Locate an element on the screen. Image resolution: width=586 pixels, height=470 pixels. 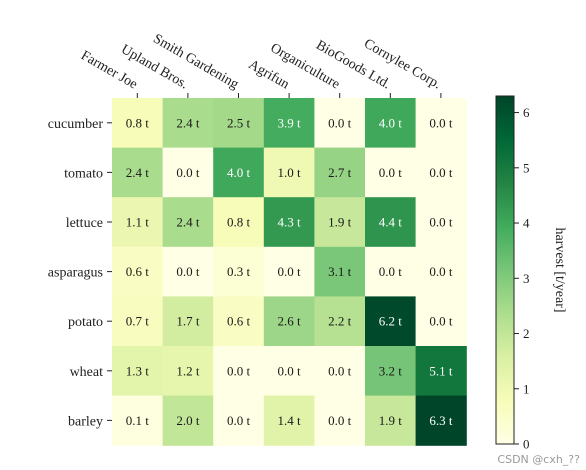
cell-value-label: 6.2 t is located at coordinates (391, 321).